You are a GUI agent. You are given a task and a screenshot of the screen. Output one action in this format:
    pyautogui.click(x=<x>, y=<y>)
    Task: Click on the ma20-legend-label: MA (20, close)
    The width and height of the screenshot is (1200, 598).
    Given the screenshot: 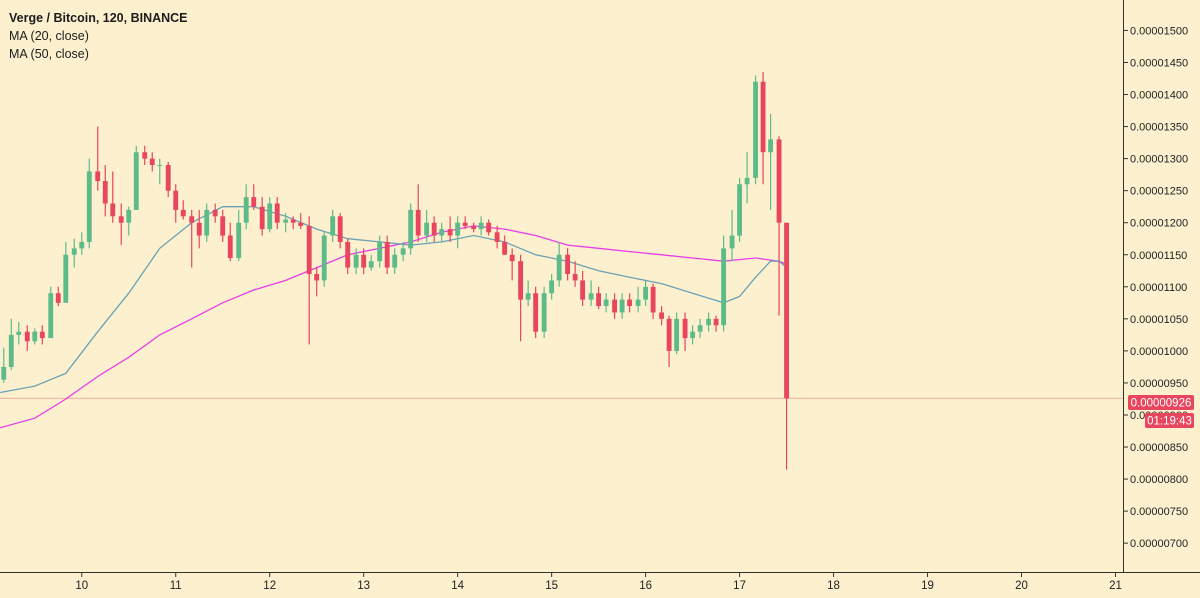 What is the action you would take?
    pyautogui.click(x=49, y=36)
    